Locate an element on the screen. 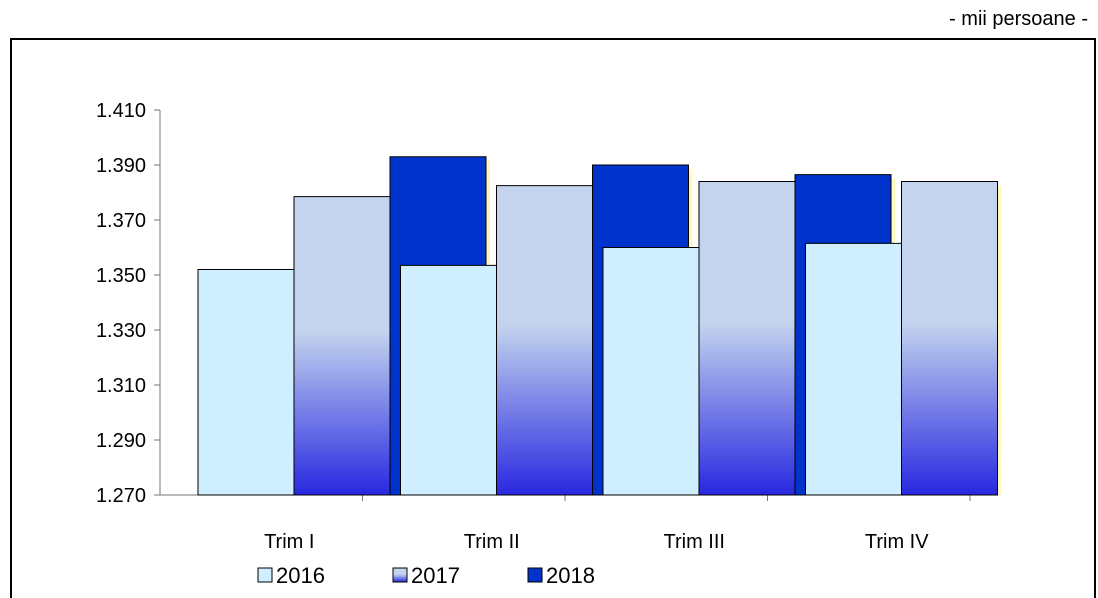 This screenshot has height=598, width=1098. x-category-label: Trim III is located at coordinates (694, 542).